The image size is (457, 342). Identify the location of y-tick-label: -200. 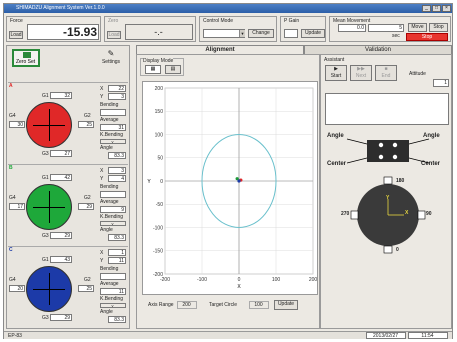
(158, 275).